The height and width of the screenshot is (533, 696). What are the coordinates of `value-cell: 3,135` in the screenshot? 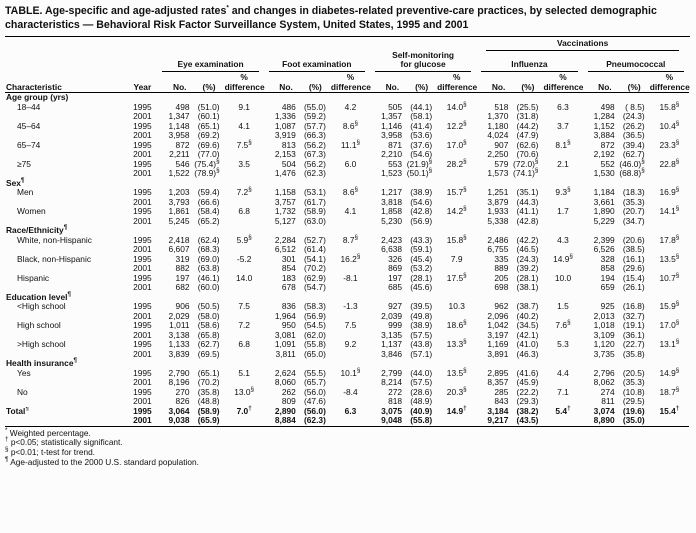 It's located at (392, 334).